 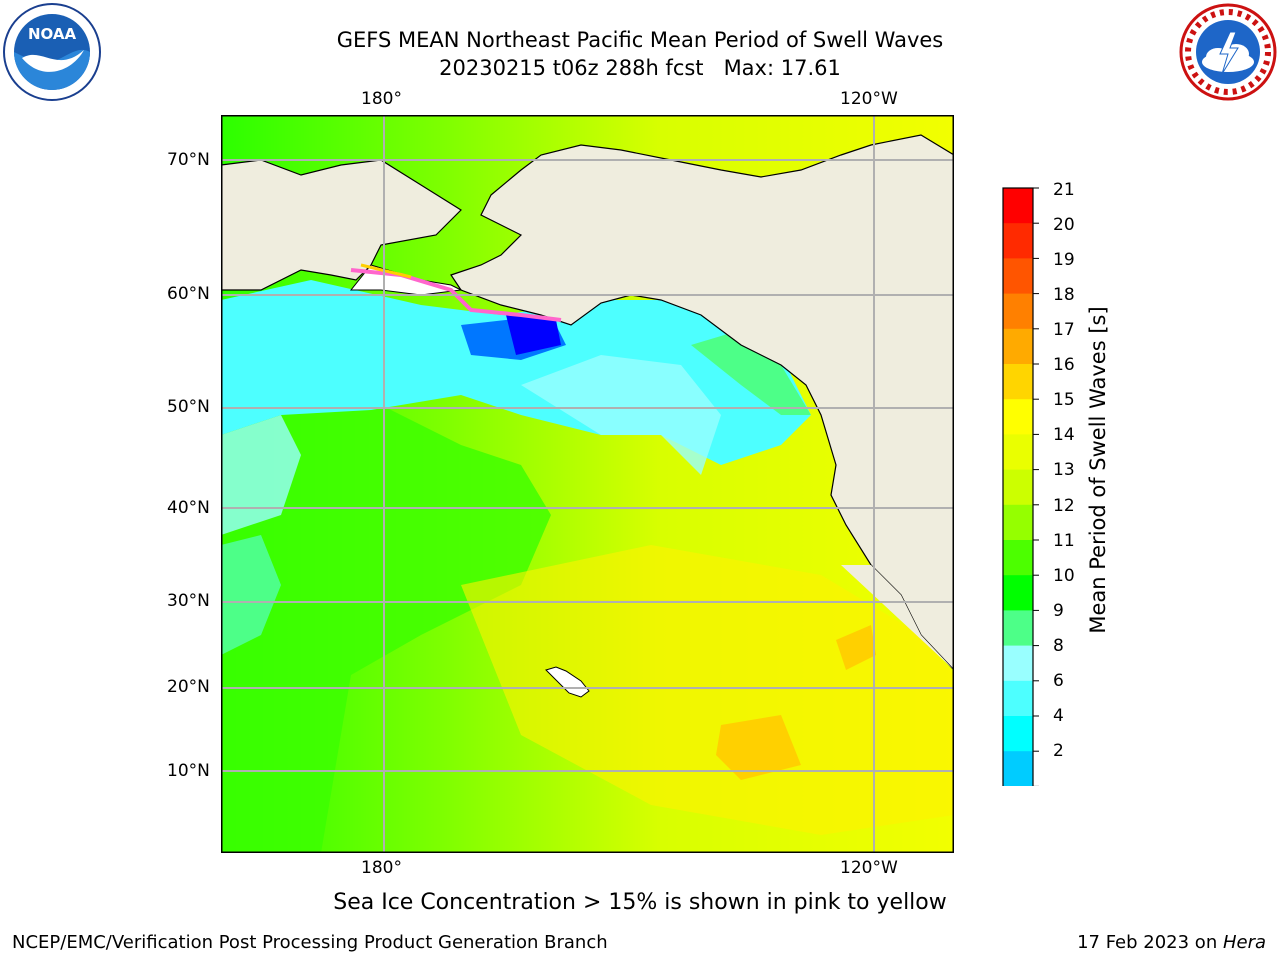 What do you see at coordinates (341, 225) in the screenshot?
I see `land-siberia` at bounding box center [341, 225].